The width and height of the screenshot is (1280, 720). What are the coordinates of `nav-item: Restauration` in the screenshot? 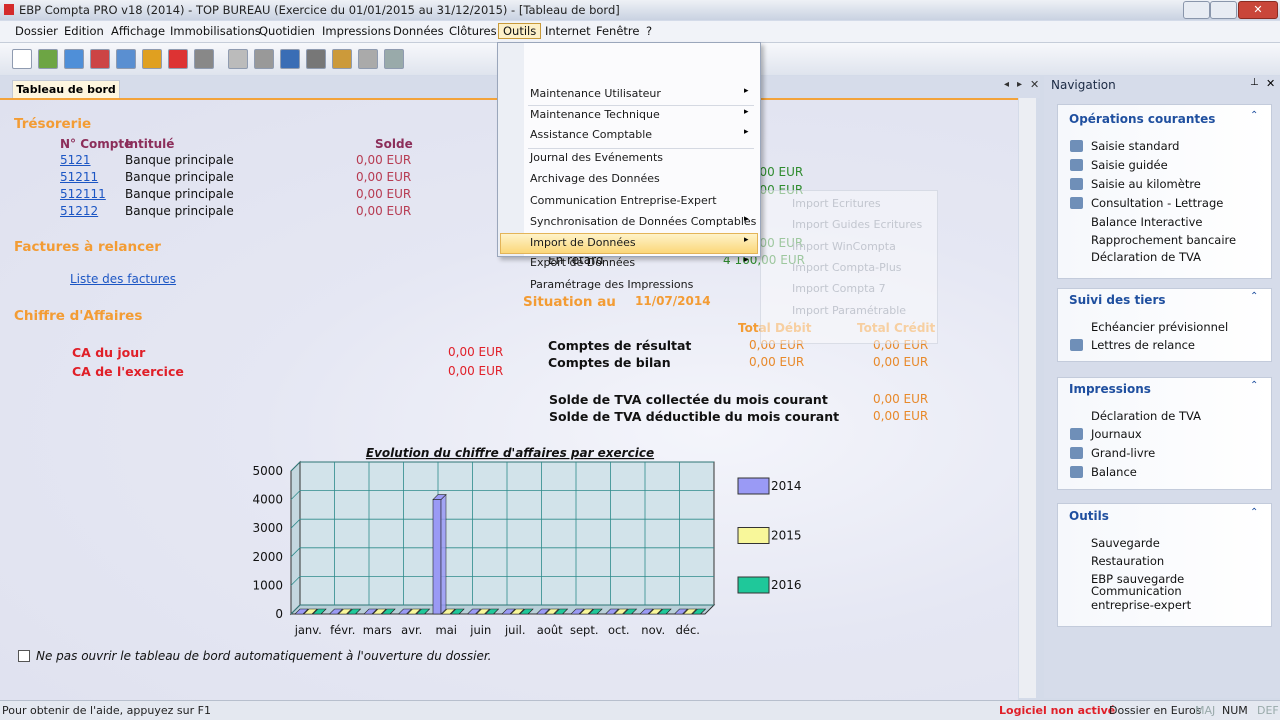 It's located at (1128, 561).